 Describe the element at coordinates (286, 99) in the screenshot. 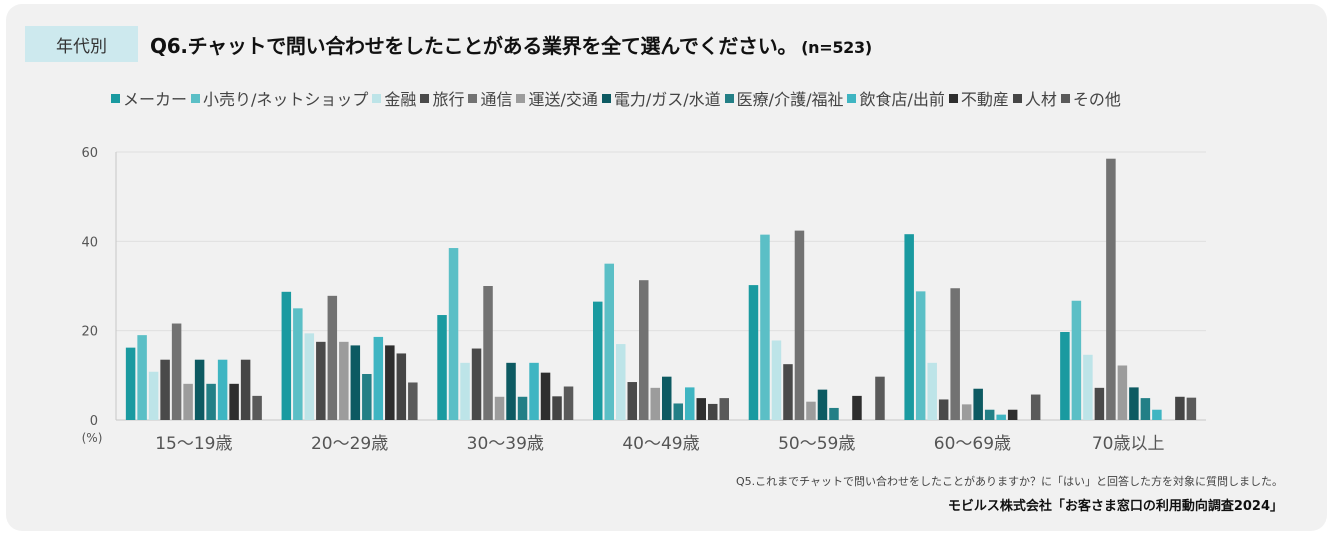

I see `legend-label: 小売り/ネットショップ` at that location.